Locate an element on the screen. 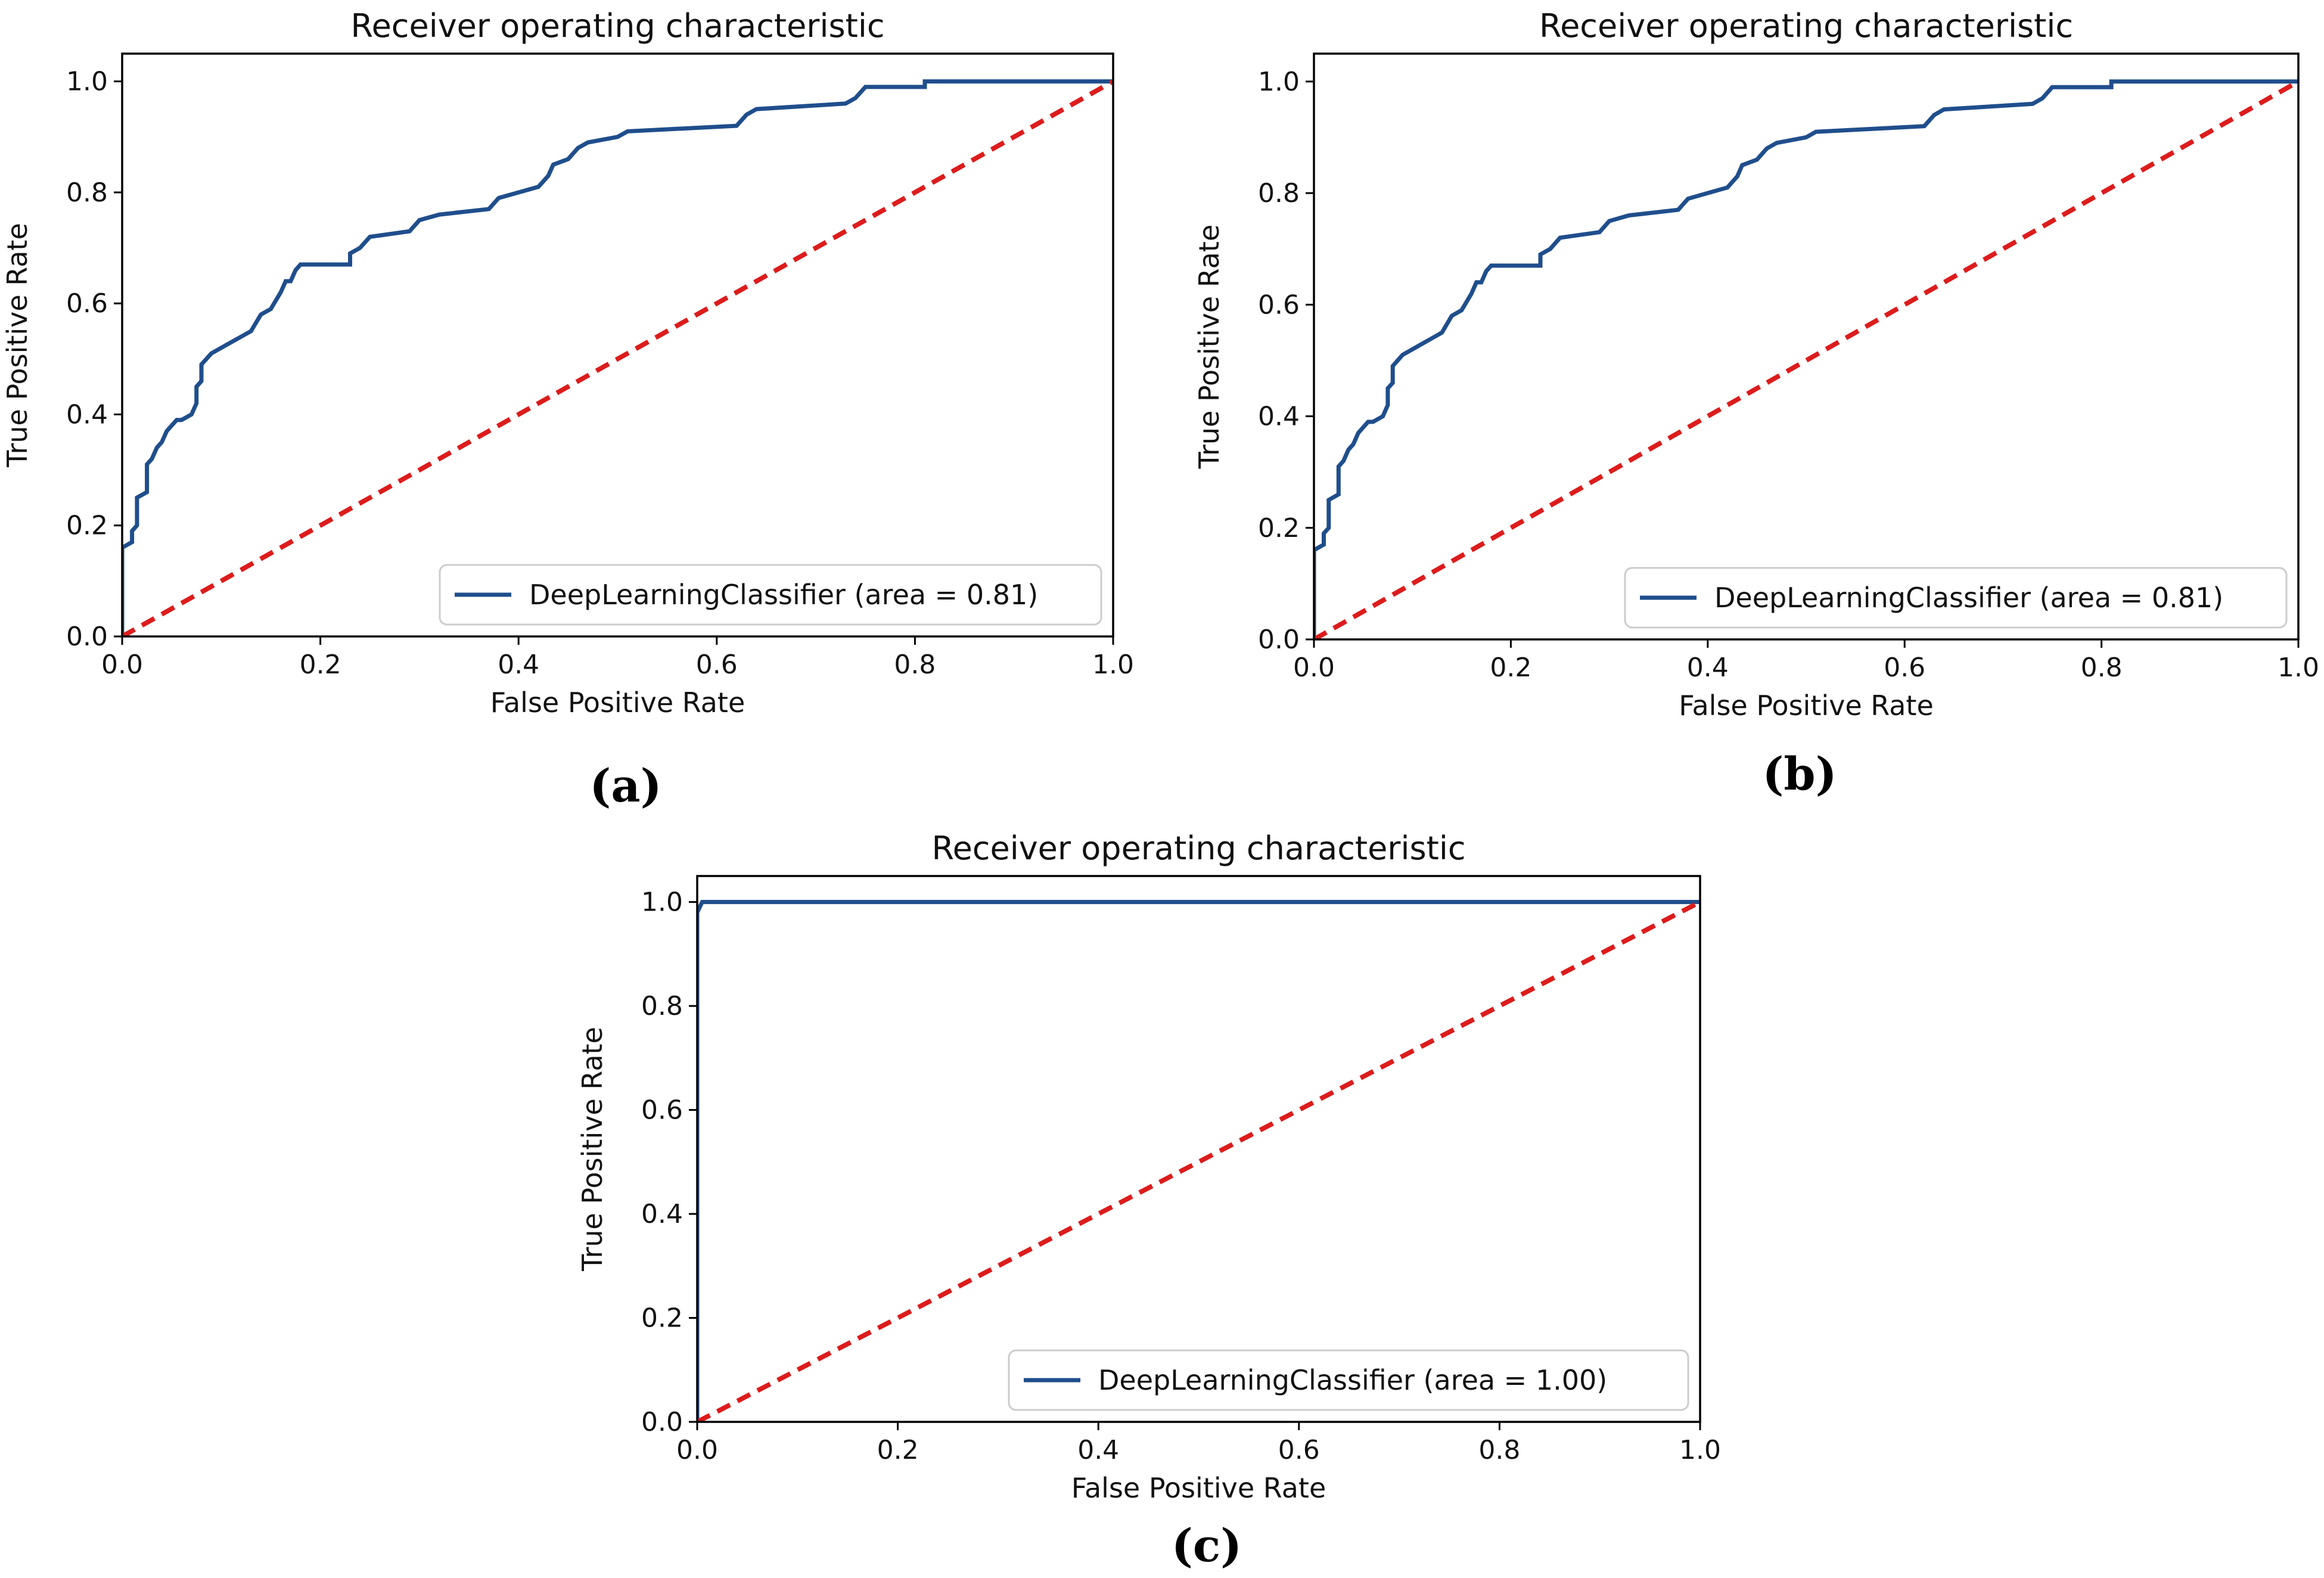  panel-label: (c) is located at coordinates (1207, 1545).